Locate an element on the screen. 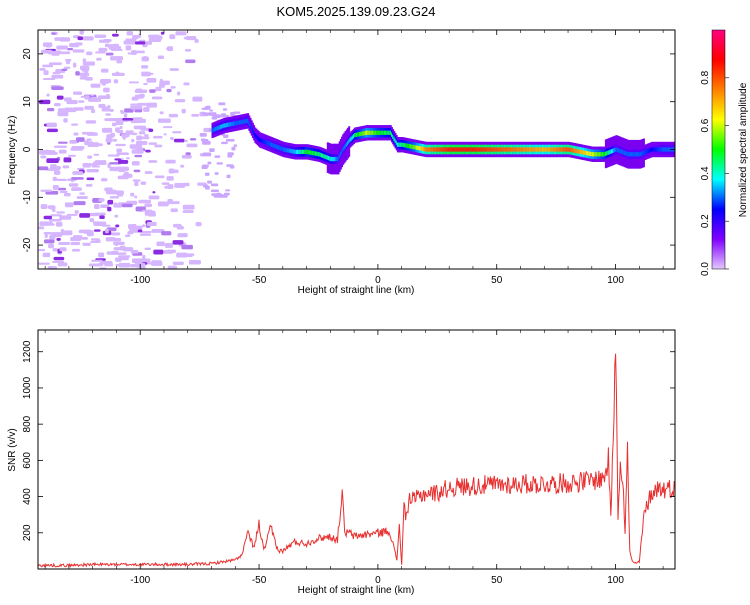 Image resolution: width=750 pixels, height=605 pixels. y-tick-label: 20 is located at coordinates (27, 54).